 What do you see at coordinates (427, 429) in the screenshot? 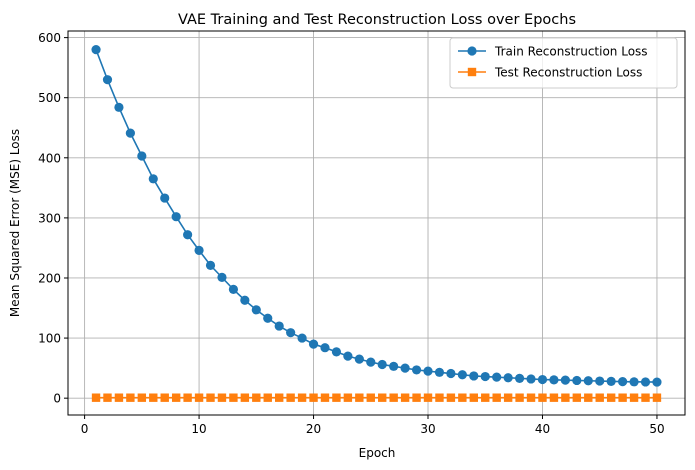
I see `x-tick-label: 30` at bounding box center [427, 429].